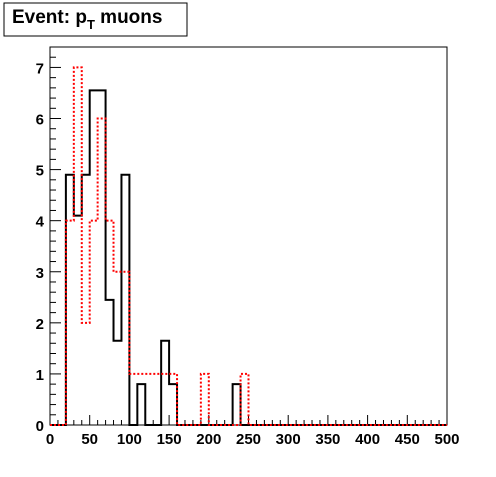 Image resolution: width=496 pixels, height=477 pixels. Describe the element at coordinates (40, 68) in the screenshot. I see `y-tick-label: 7` at that location.